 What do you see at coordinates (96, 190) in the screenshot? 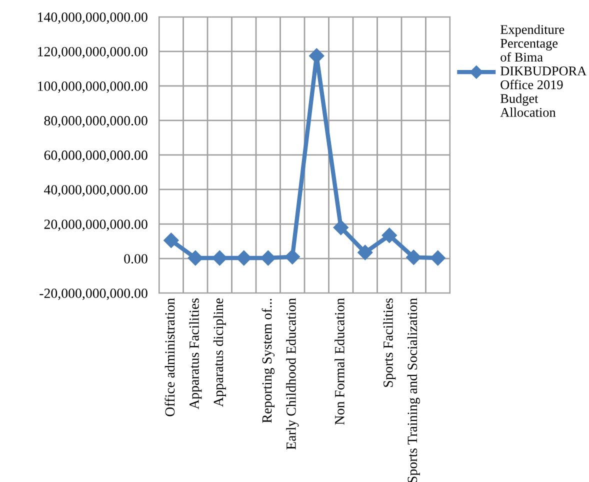
I see `y-tick-label: 40,000,000,000.00` at bounding box center [96, 190].